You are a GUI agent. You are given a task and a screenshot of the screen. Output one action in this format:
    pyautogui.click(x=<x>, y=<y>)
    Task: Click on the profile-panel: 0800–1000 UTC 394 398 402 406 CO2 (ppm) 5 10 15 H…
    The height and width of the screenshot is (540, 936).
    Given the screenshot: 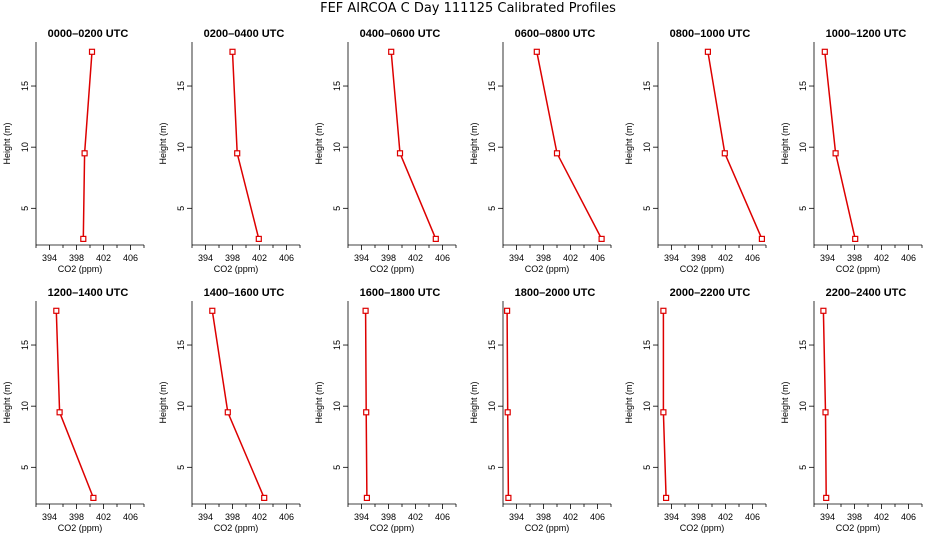 What is the action you would take?
    pyautogui.click(x=695, y=151)
    